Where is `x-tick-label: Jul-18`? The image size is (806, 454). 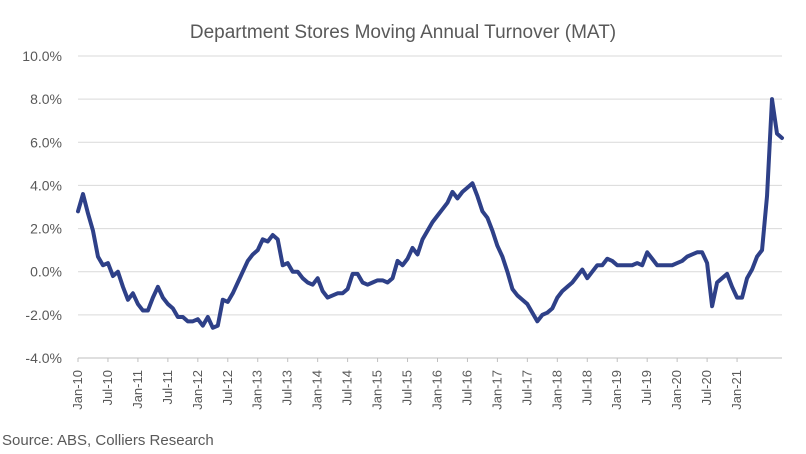 x-tick-label: Jul-18 is located at coordinates (586, 387).